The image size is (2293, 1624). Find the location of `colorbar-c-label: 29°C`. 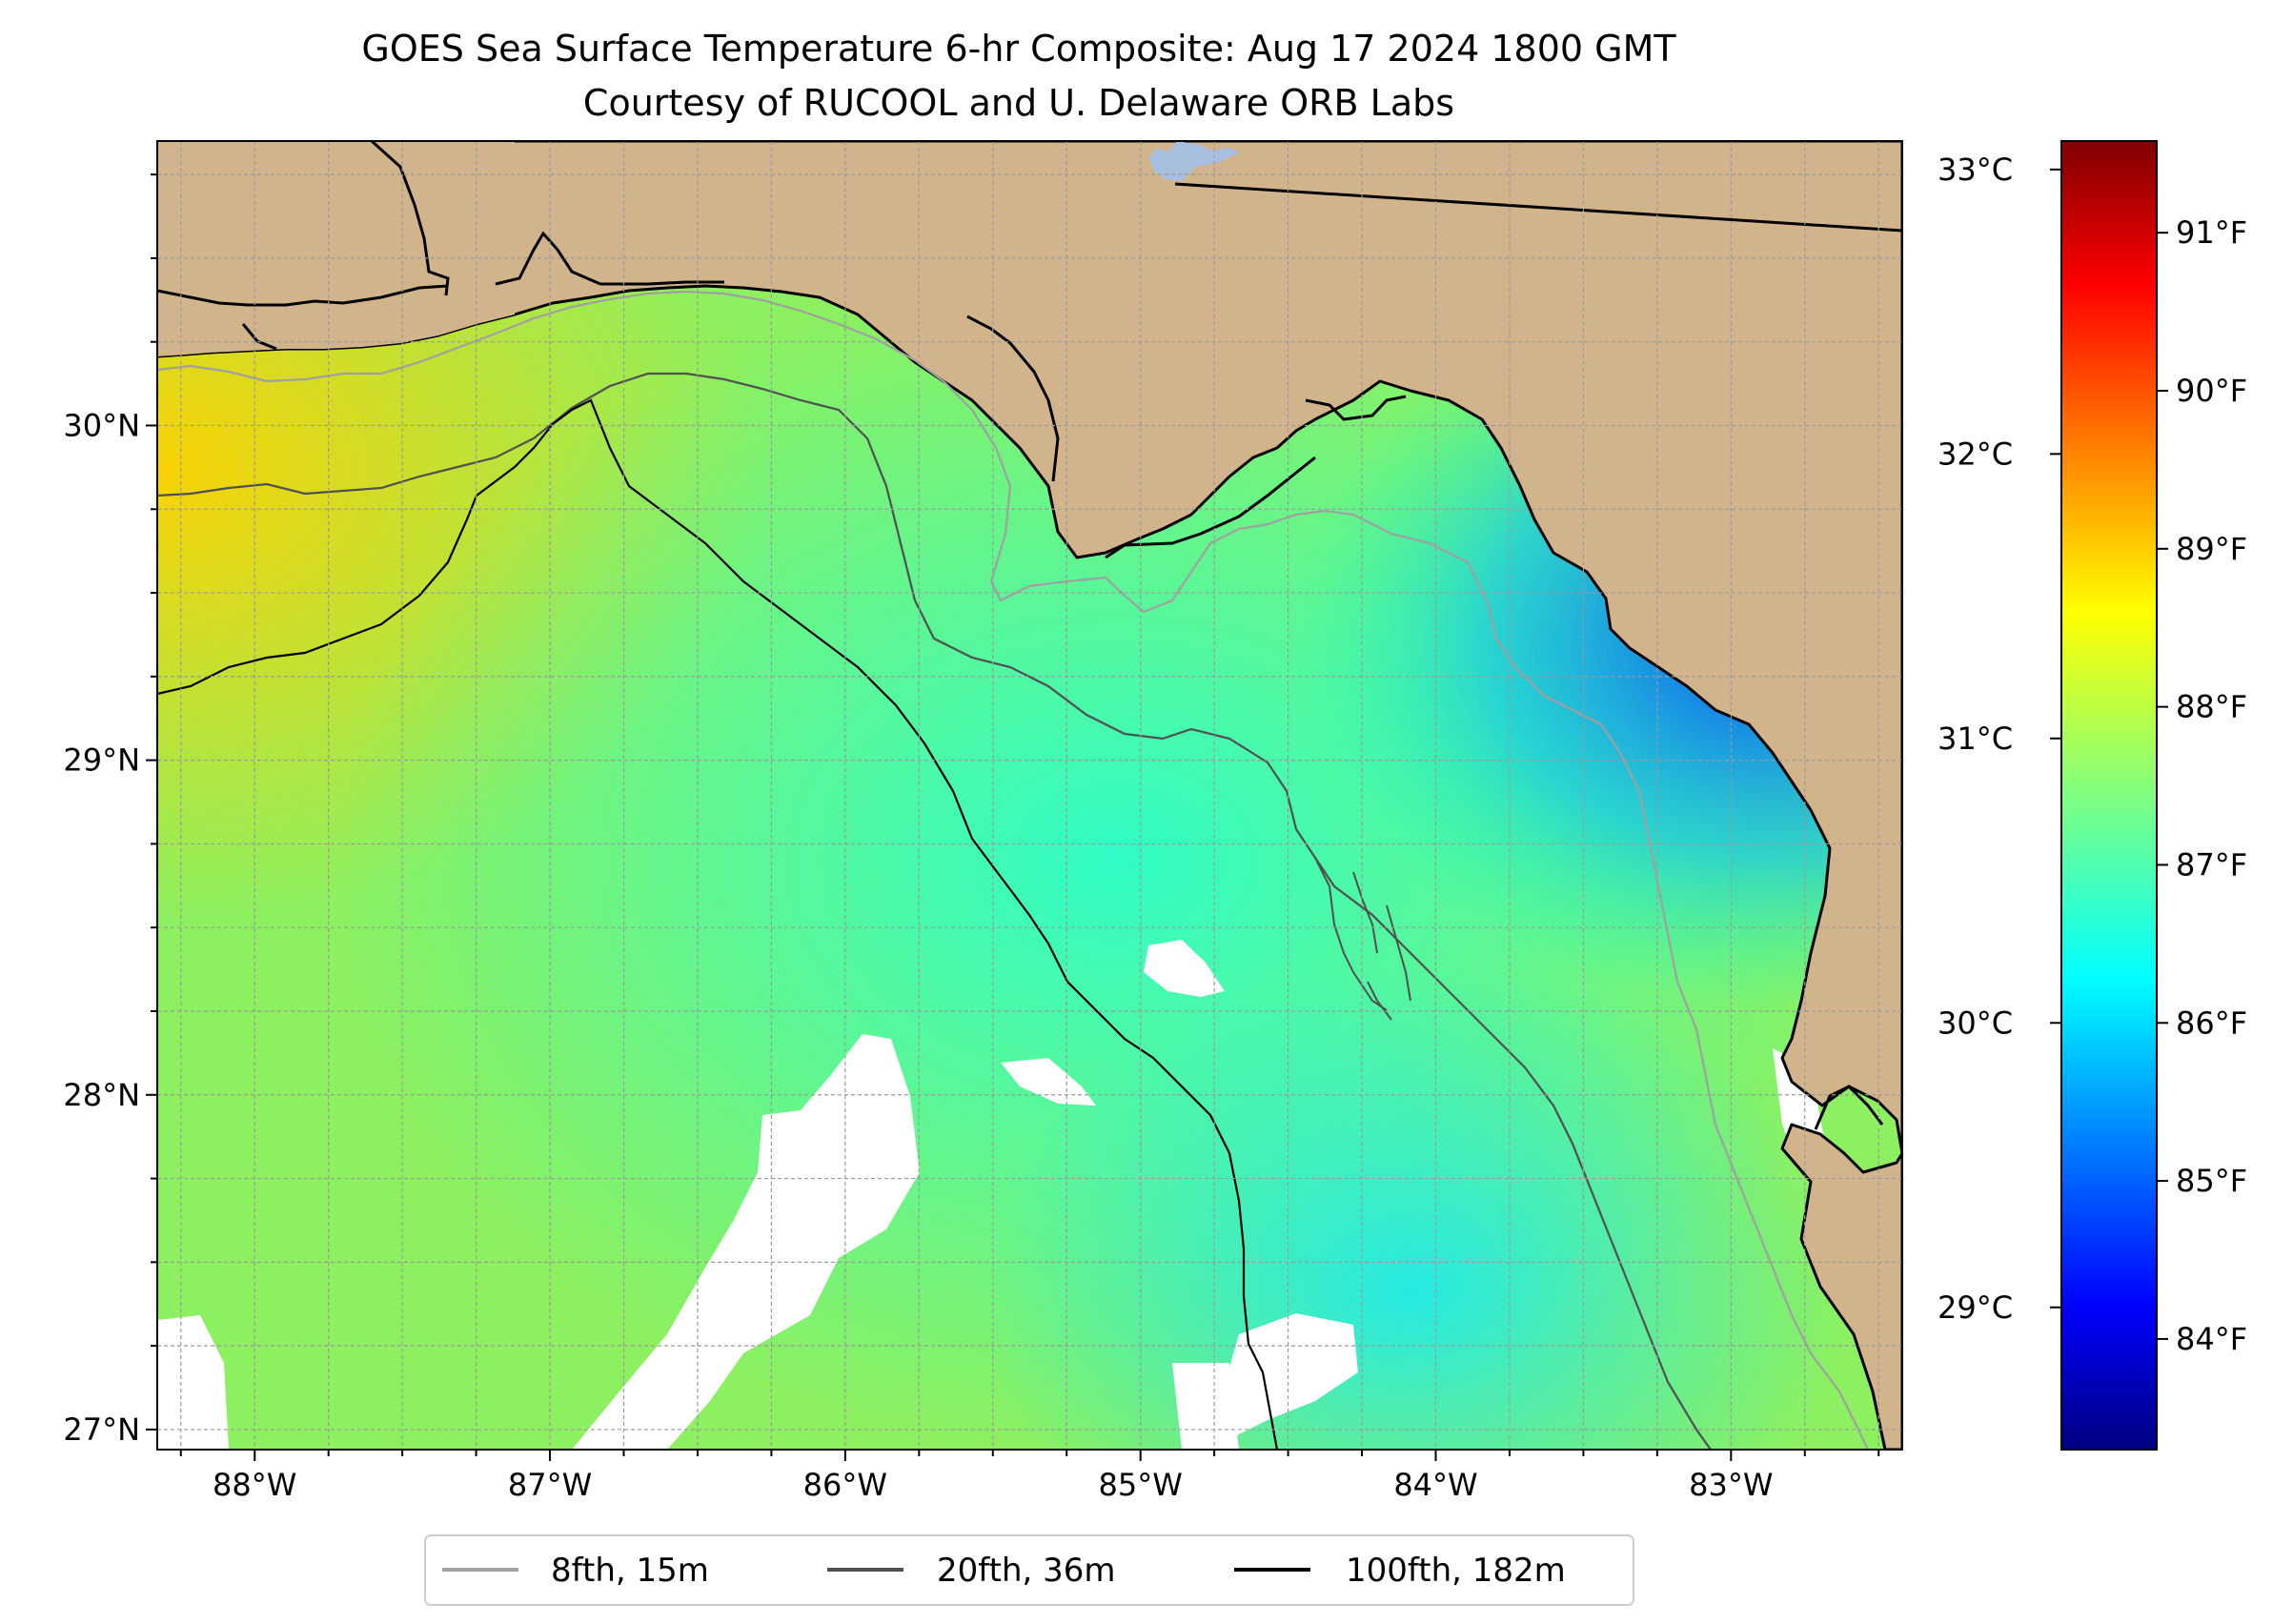

colorbar-c-label: 29°C is located at coordinates (1975, 1307).